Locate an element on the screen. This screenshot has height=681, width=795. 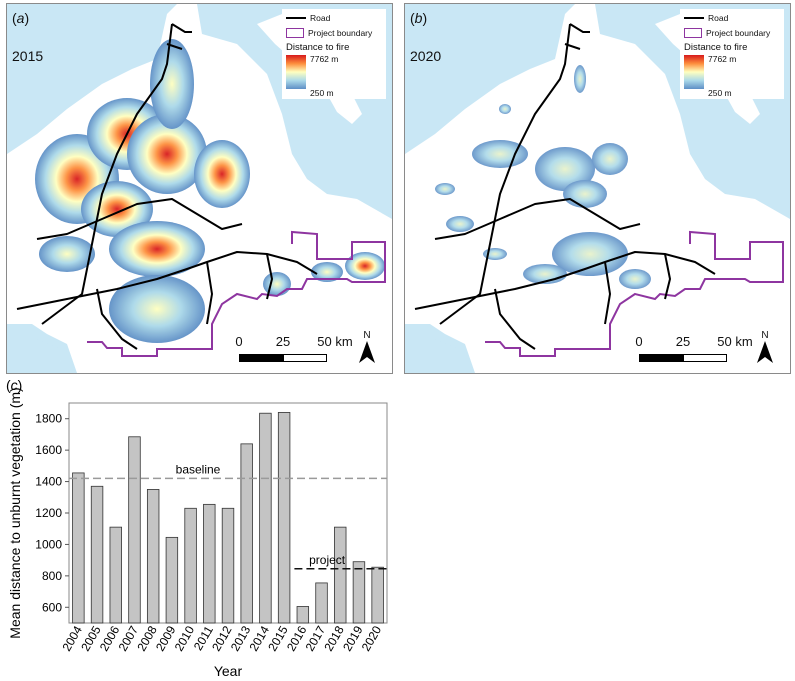
bar-2008 is located at coordinates (153, 556).